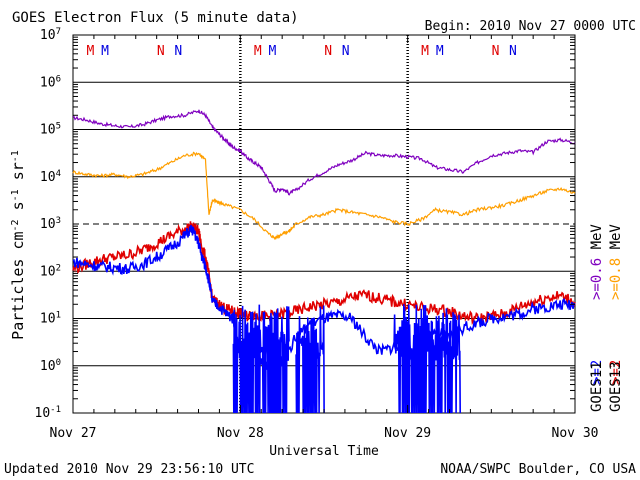 The width and height of the screenshot is (640, 480). I want to click on x-tick-label: Nov 30, so click(575, 433).